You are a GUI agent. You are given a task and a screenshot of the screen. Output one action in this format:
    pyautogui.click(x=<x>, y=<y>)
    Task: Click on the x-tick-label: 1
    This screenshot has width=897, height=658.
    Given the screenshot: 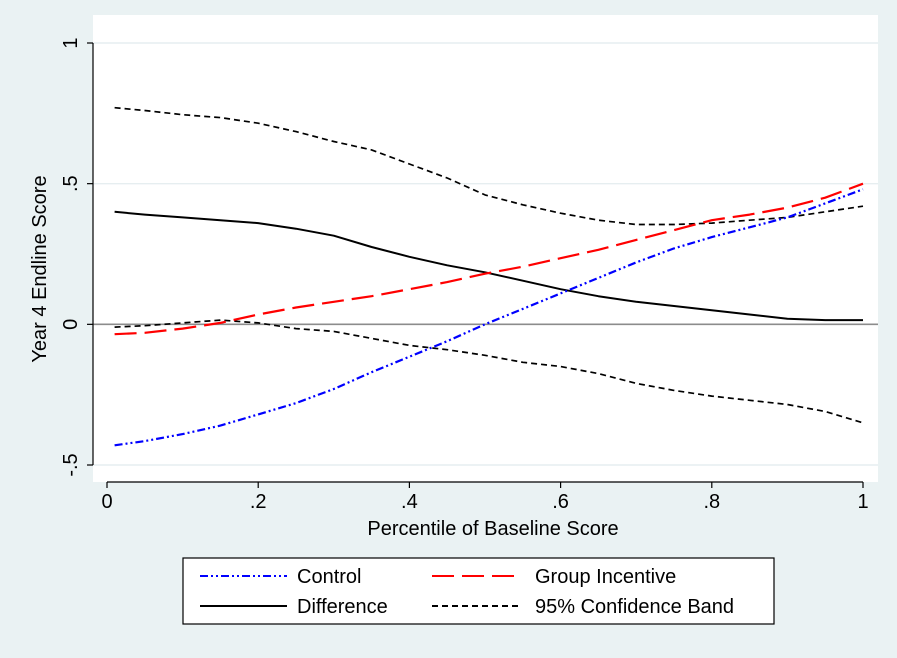 What is the action you would take?
    pyautogui.click(x=862, y=502)
    